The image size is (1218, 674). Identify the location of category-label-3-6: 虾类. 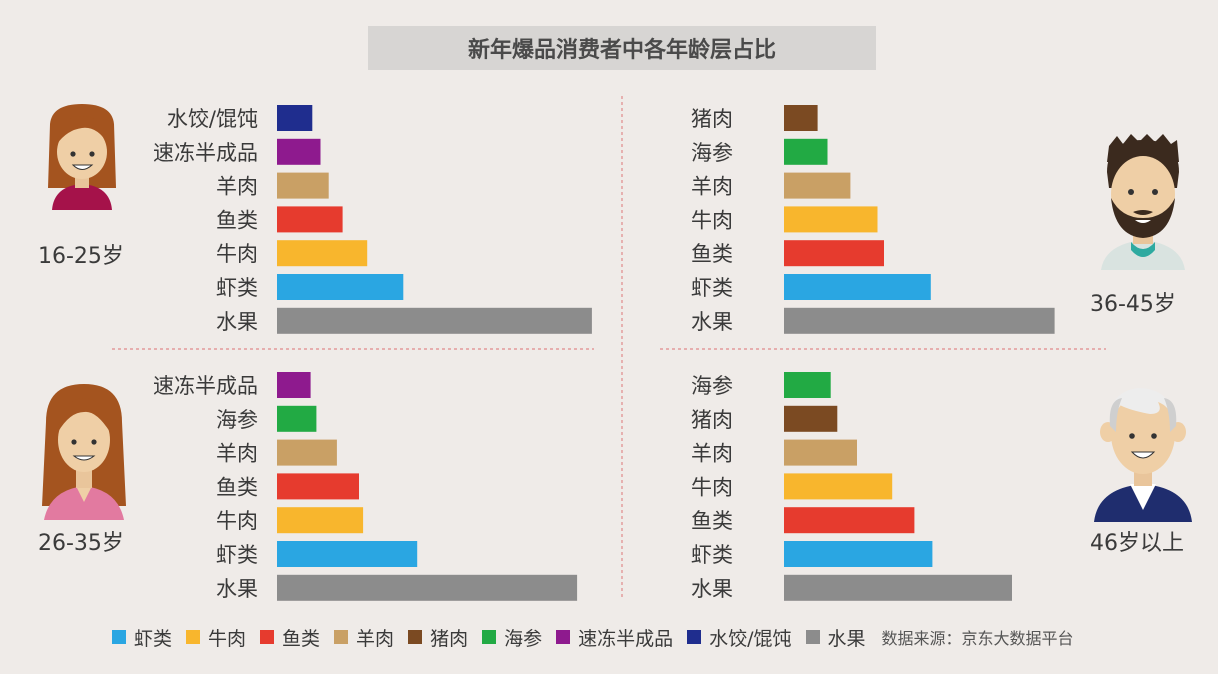
(237, 555).